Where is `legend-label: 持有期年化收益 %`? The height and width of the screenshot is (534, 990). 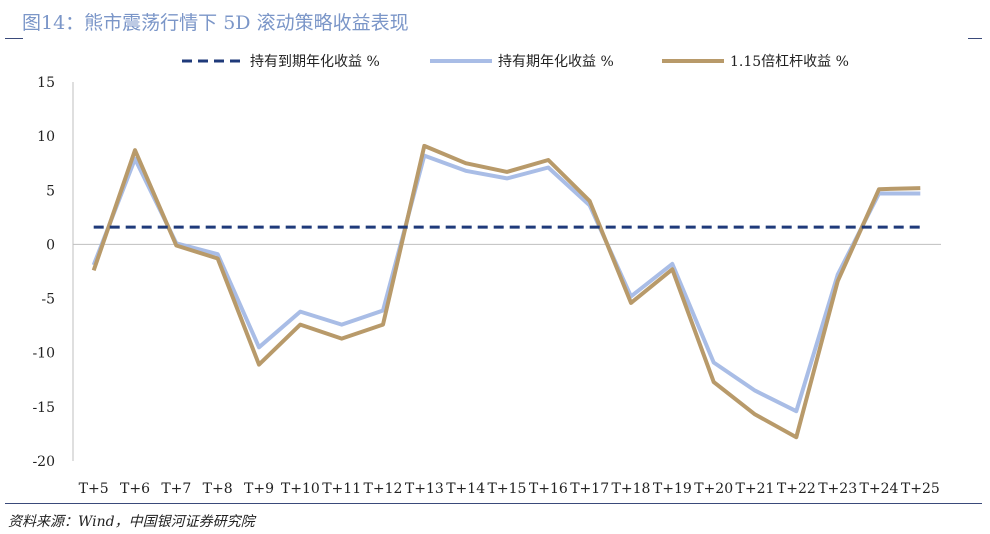 legend-label: 持有期年化收益 % is located at coordinates (556, 62).